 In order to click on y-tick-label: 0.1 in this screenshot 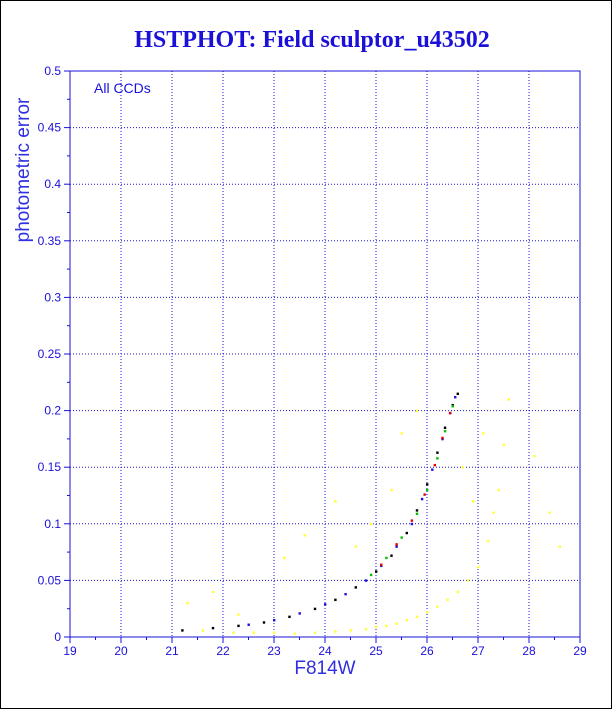, I will do `click(52, 524)`.